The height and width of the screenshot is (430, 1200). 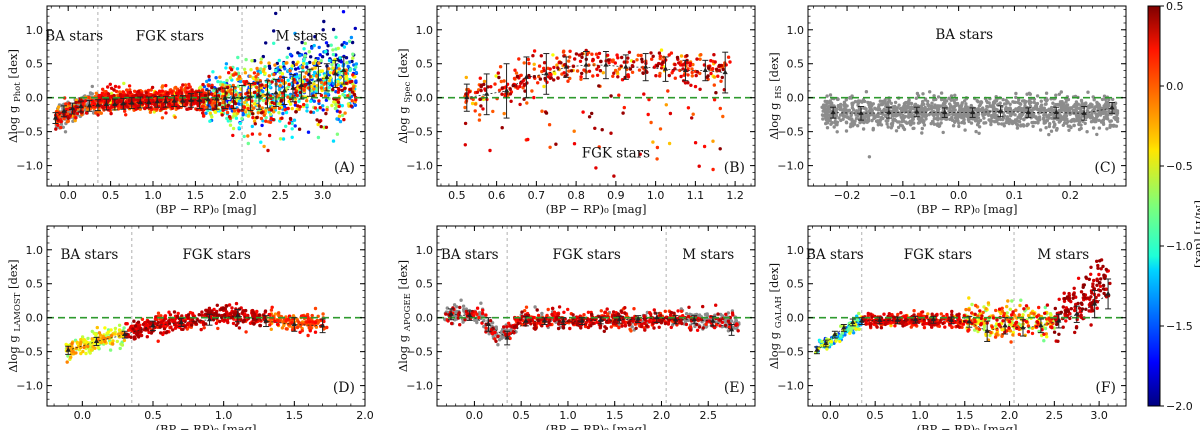 I want to click on y-axis-label-main: Δlog g, so click(x=13, y=122).